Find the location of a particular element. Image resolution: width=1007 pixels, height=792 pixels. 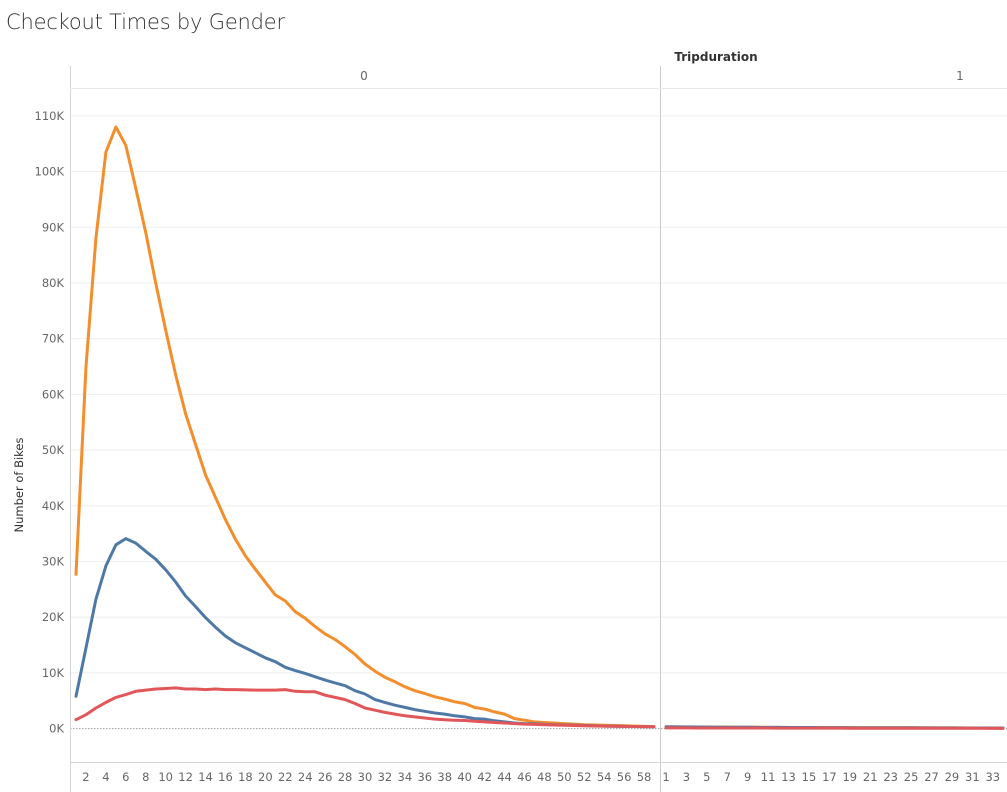

y-tick-label: 0K is located at coordinates (56, 729).